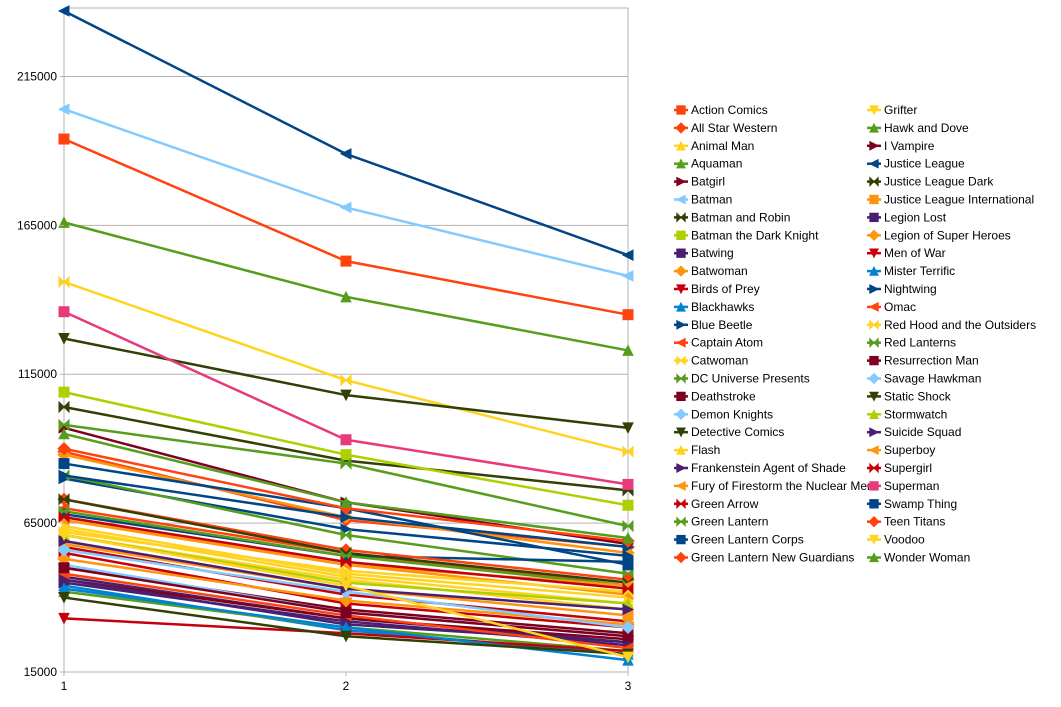 This screenshot has height=707, width=1061. What do you see at coordinates (960, 325) in the screenshot?
I see `legend-label: Red Hood and the Outsiders` at bounding box center [960, 325].